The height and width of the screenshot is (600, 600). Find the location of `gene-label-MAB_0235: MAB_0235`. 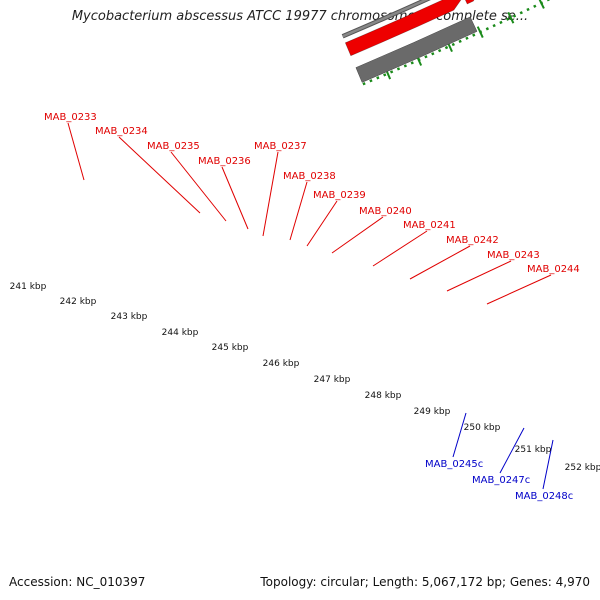

gene-label-MAB_0235: MAB_0235 is located at coordinates (173, 146).